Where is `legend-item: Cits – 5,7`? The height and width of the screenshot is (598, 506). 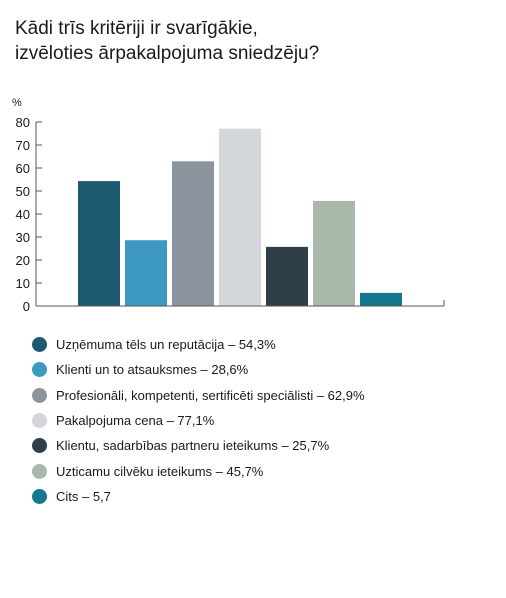 legend-item: Cits – 5,7 is located at coordinates (198, 496).